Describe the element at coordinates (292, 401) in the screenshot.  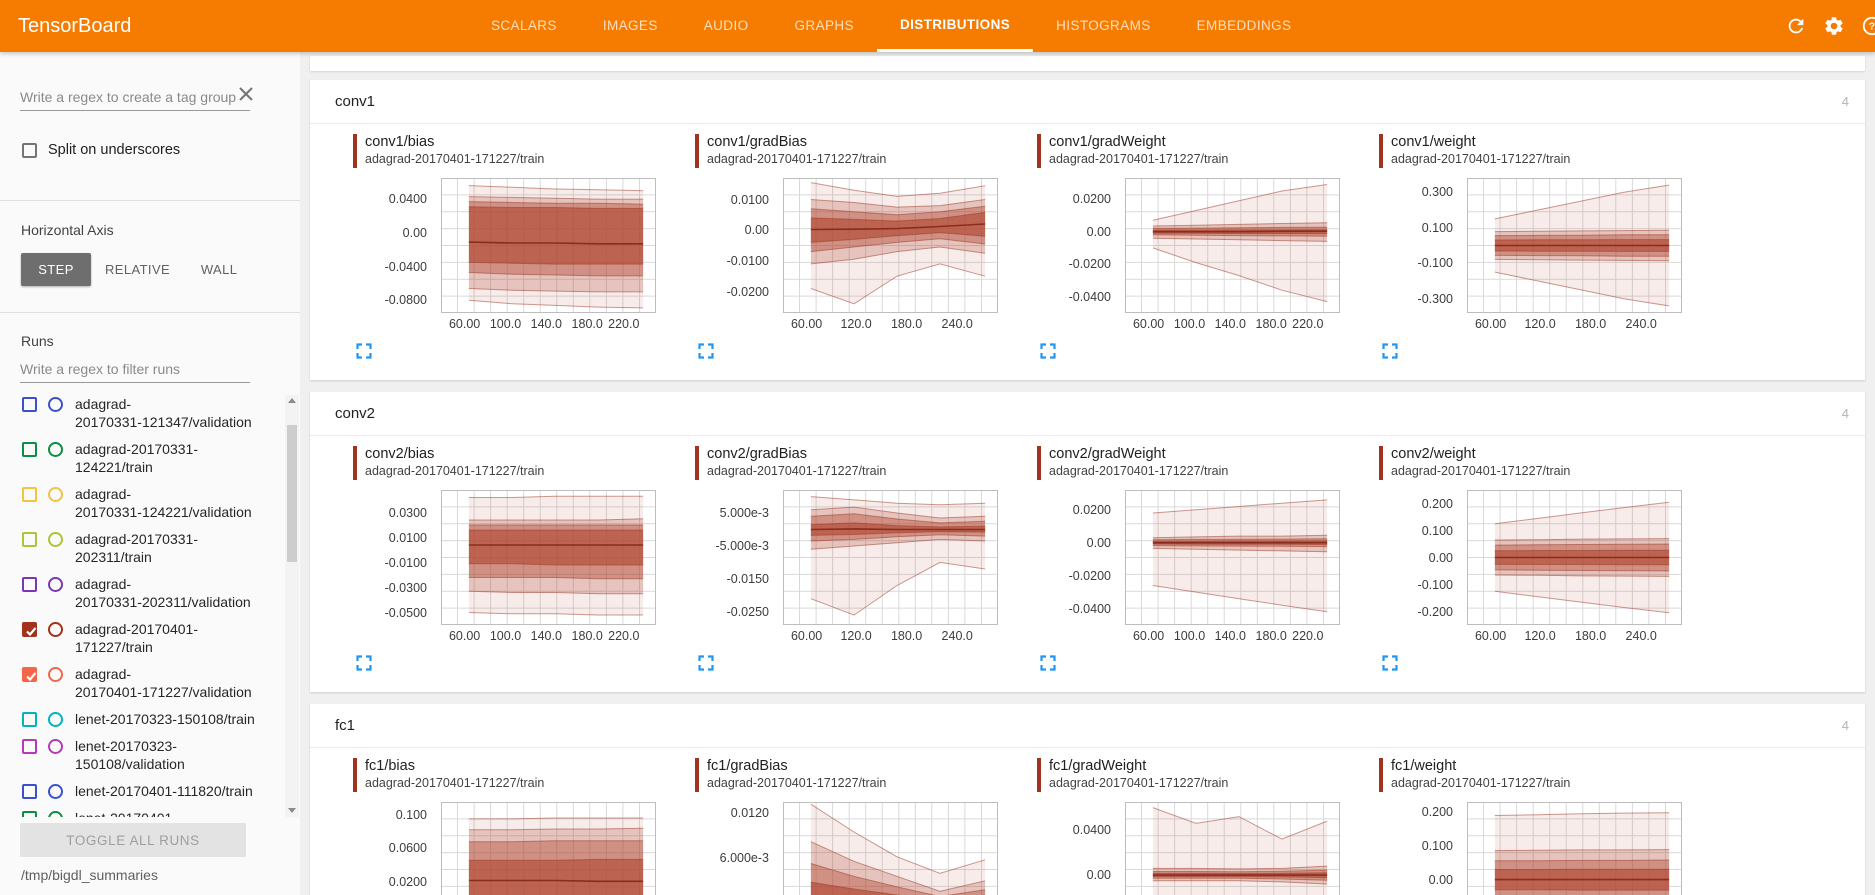
I see `scroll-up-arrow-icon` at that location.